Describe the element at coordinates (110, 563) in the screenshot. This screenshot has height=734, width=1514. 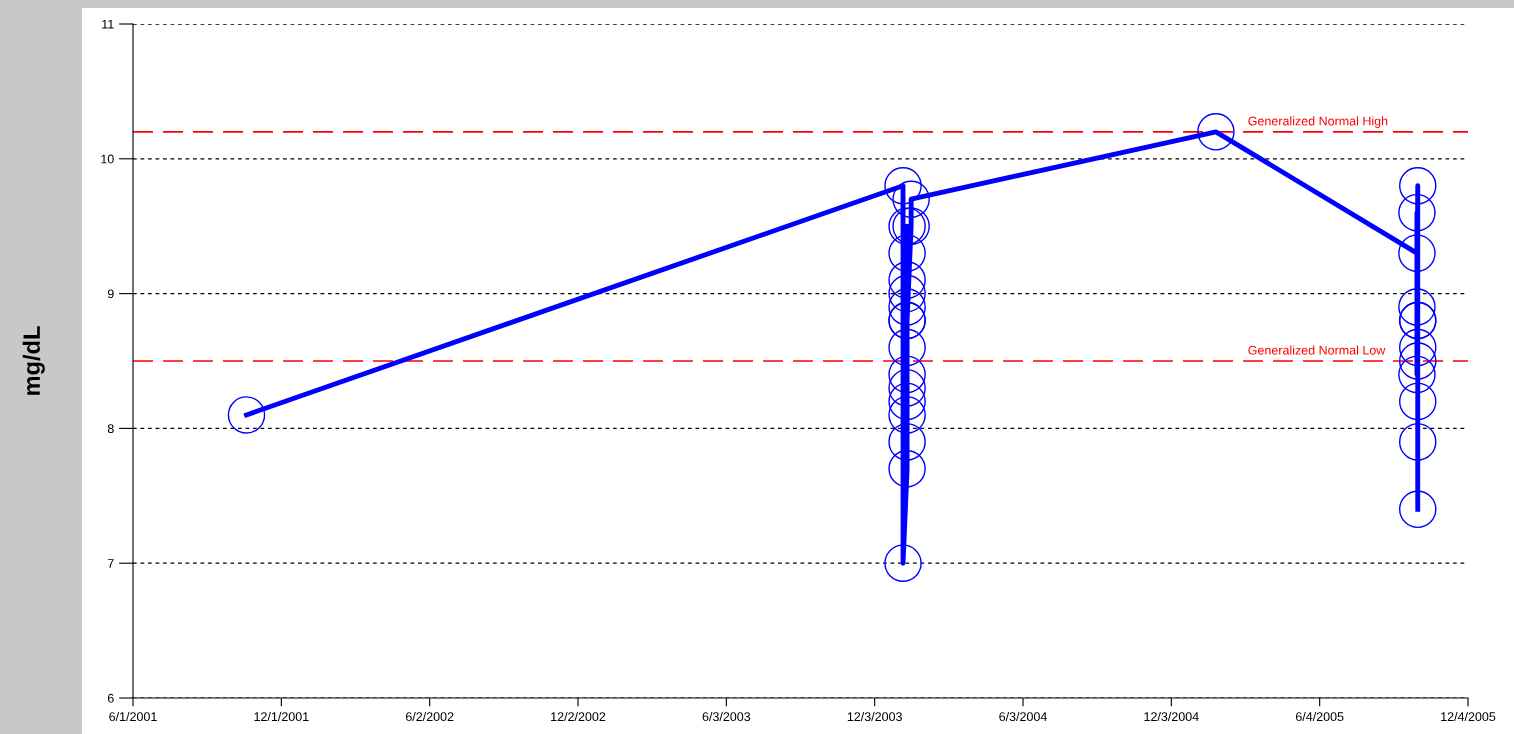
I see `y-tick-label: 7` at that location.